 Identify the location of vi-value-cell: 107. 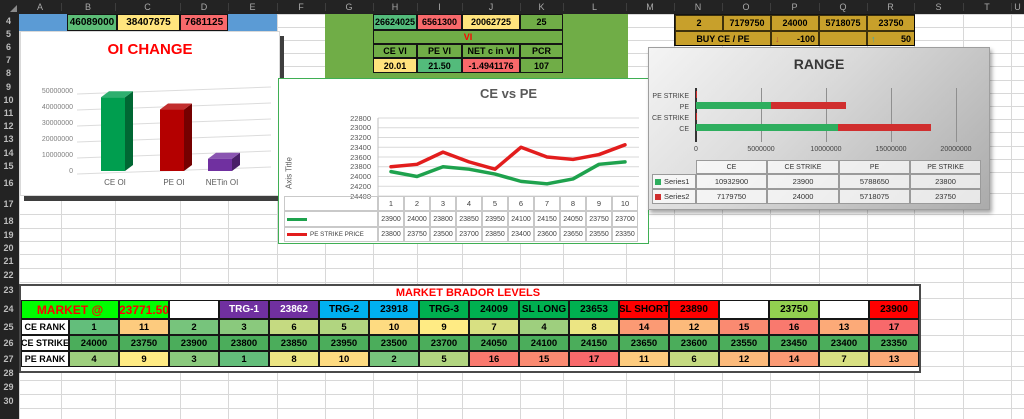
(541, 65).